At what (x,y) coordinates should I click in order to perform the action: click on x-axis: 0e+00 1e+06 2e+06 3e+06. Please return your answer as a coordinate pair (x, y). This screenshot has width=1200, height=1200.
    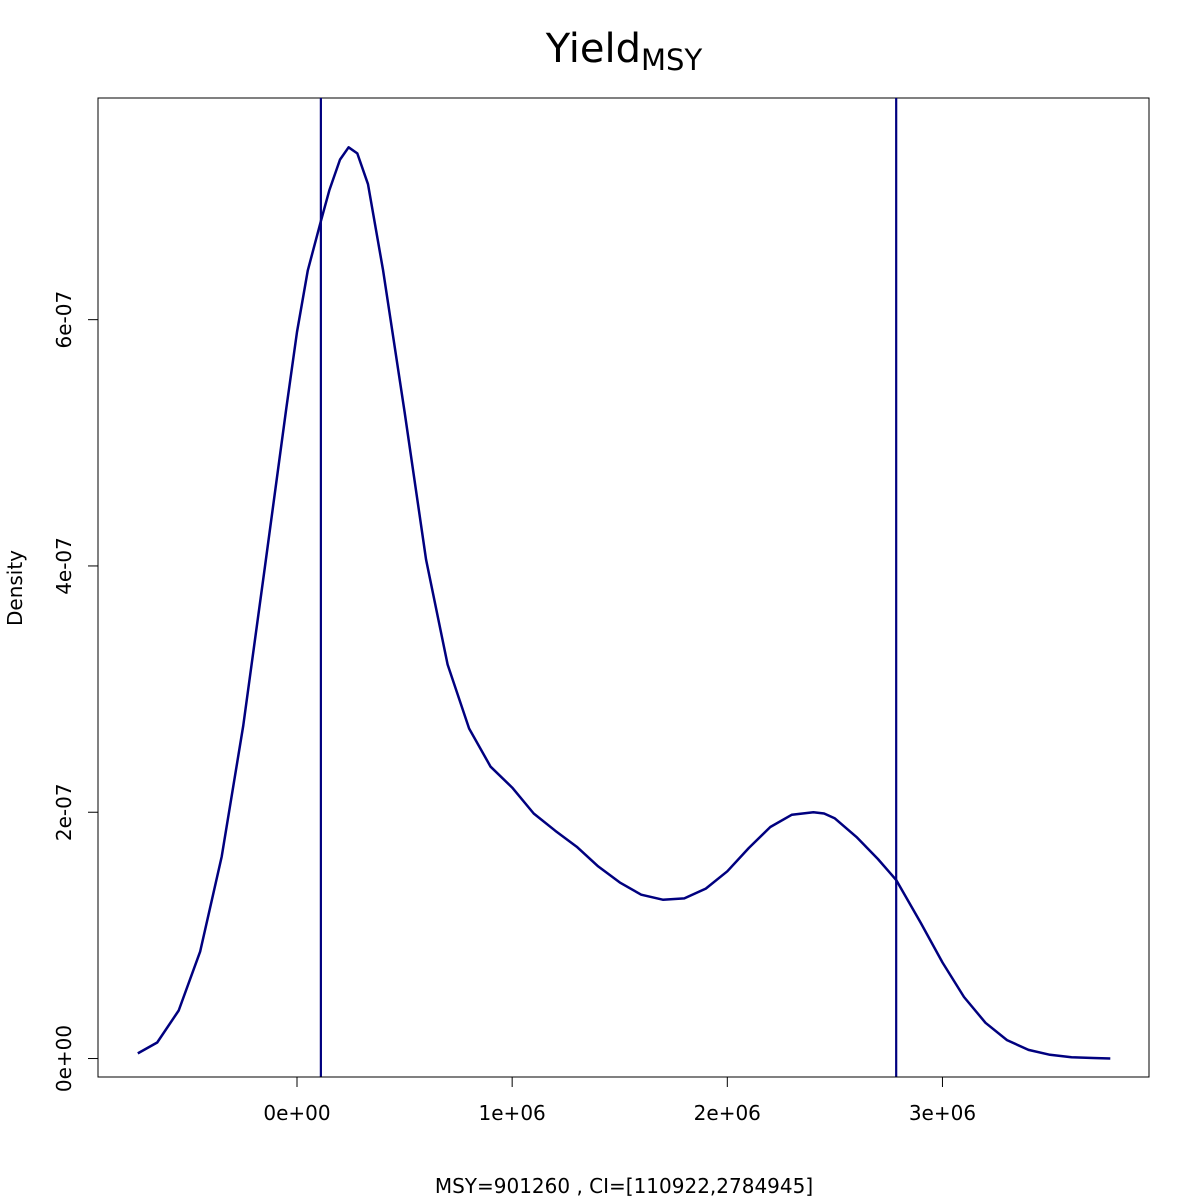
    Looking at the image, I should click on (619, 1100).